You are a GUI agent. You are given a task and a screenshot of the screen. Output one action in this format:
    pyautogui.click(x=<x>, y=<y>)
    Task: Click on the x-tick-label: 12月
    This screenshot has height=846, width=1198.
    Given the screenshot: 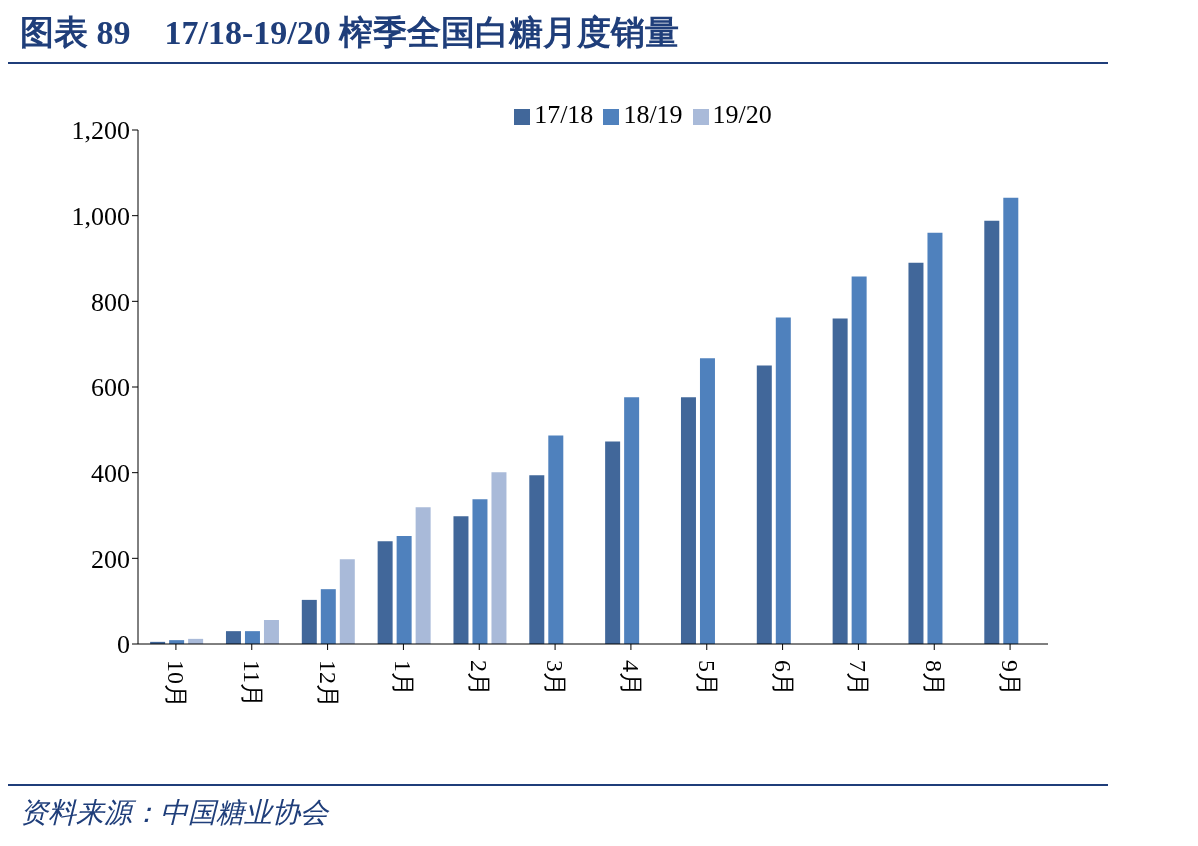 What is the action you would take?
    pyautogui.click(x=327, y=684)
    